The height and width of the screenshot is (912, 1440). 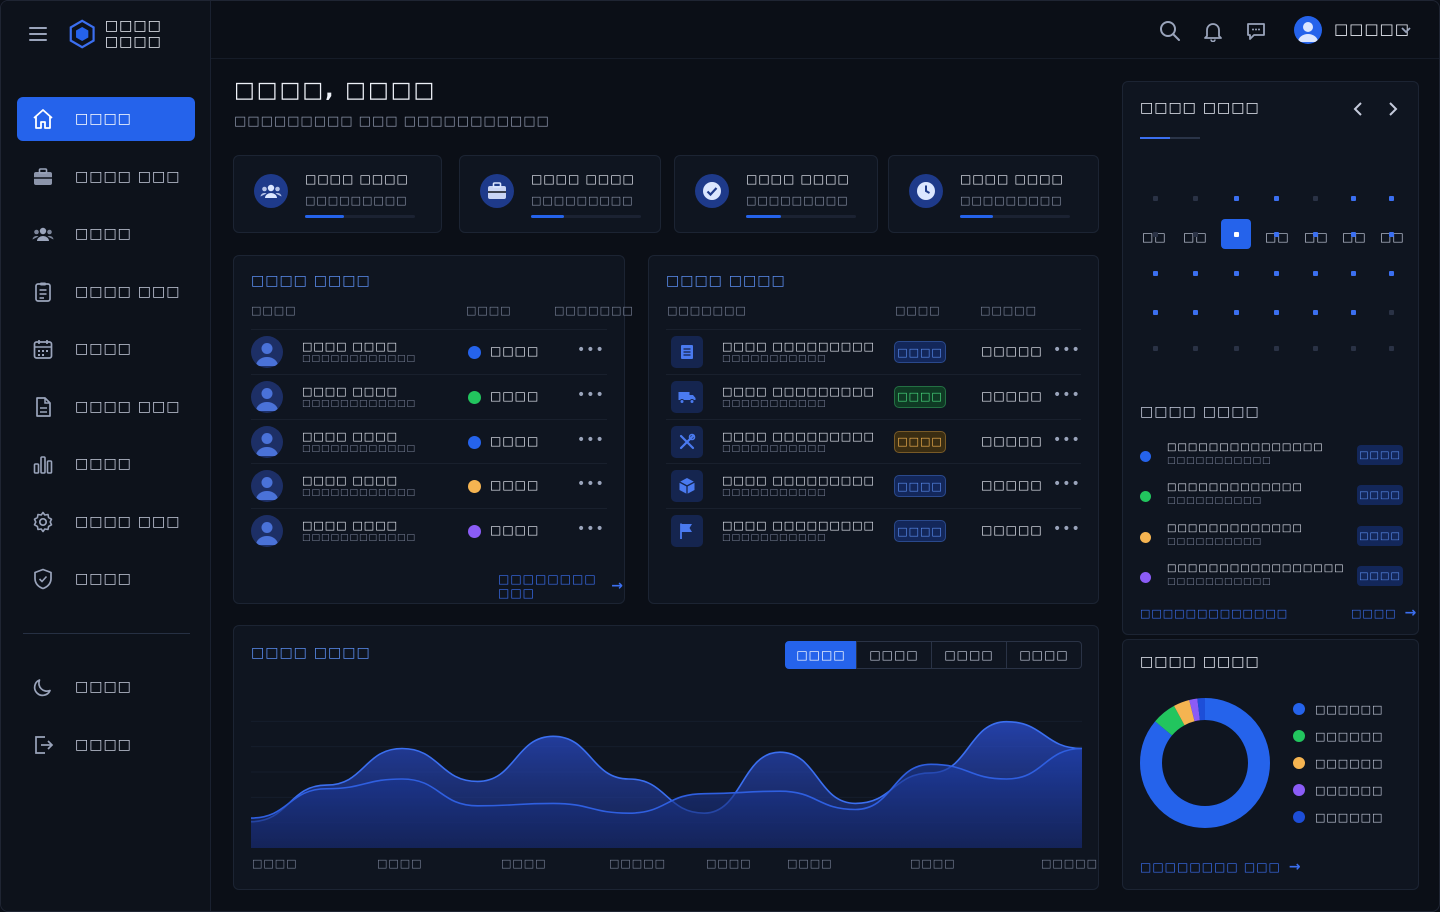 What do you see at coordinates (894, 655) in the screenshot?
I see `activity-tab-1: □□□□` at bounding box center [894, 655].